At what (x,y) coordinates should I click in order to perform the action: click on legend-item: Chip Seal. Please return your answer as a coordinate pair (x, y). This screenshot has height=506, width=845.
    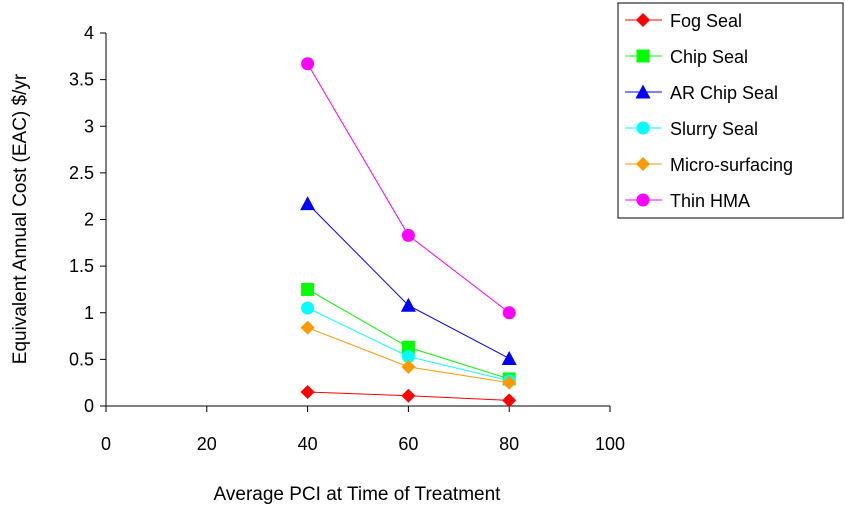
    Looking at the image, I should click on (686, 57).